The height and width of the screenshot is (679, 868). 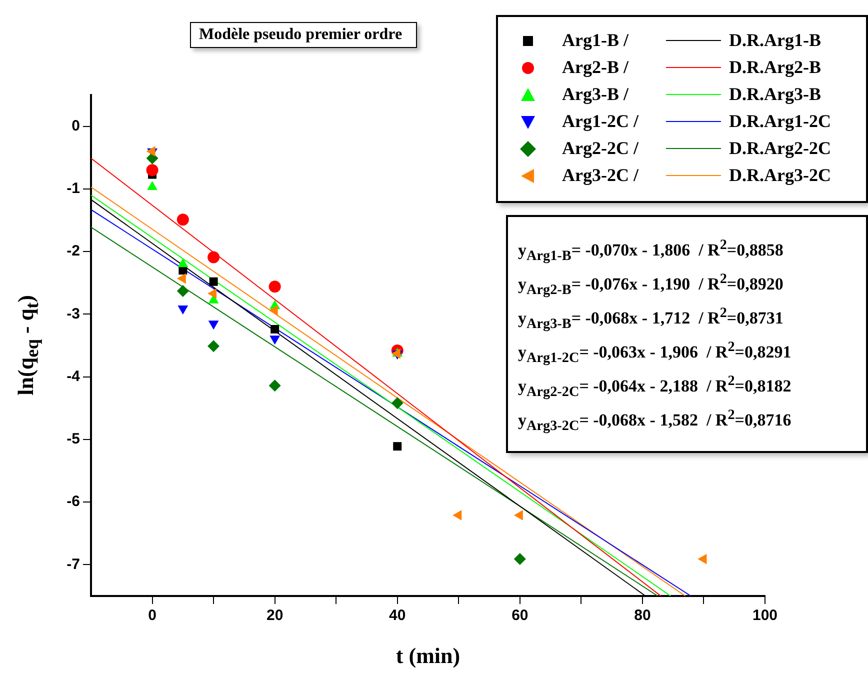 What do you see at coordinates (275, 615) in the screenshot?
I see `x-tick-label: 20` at bounding box center [275, 615].